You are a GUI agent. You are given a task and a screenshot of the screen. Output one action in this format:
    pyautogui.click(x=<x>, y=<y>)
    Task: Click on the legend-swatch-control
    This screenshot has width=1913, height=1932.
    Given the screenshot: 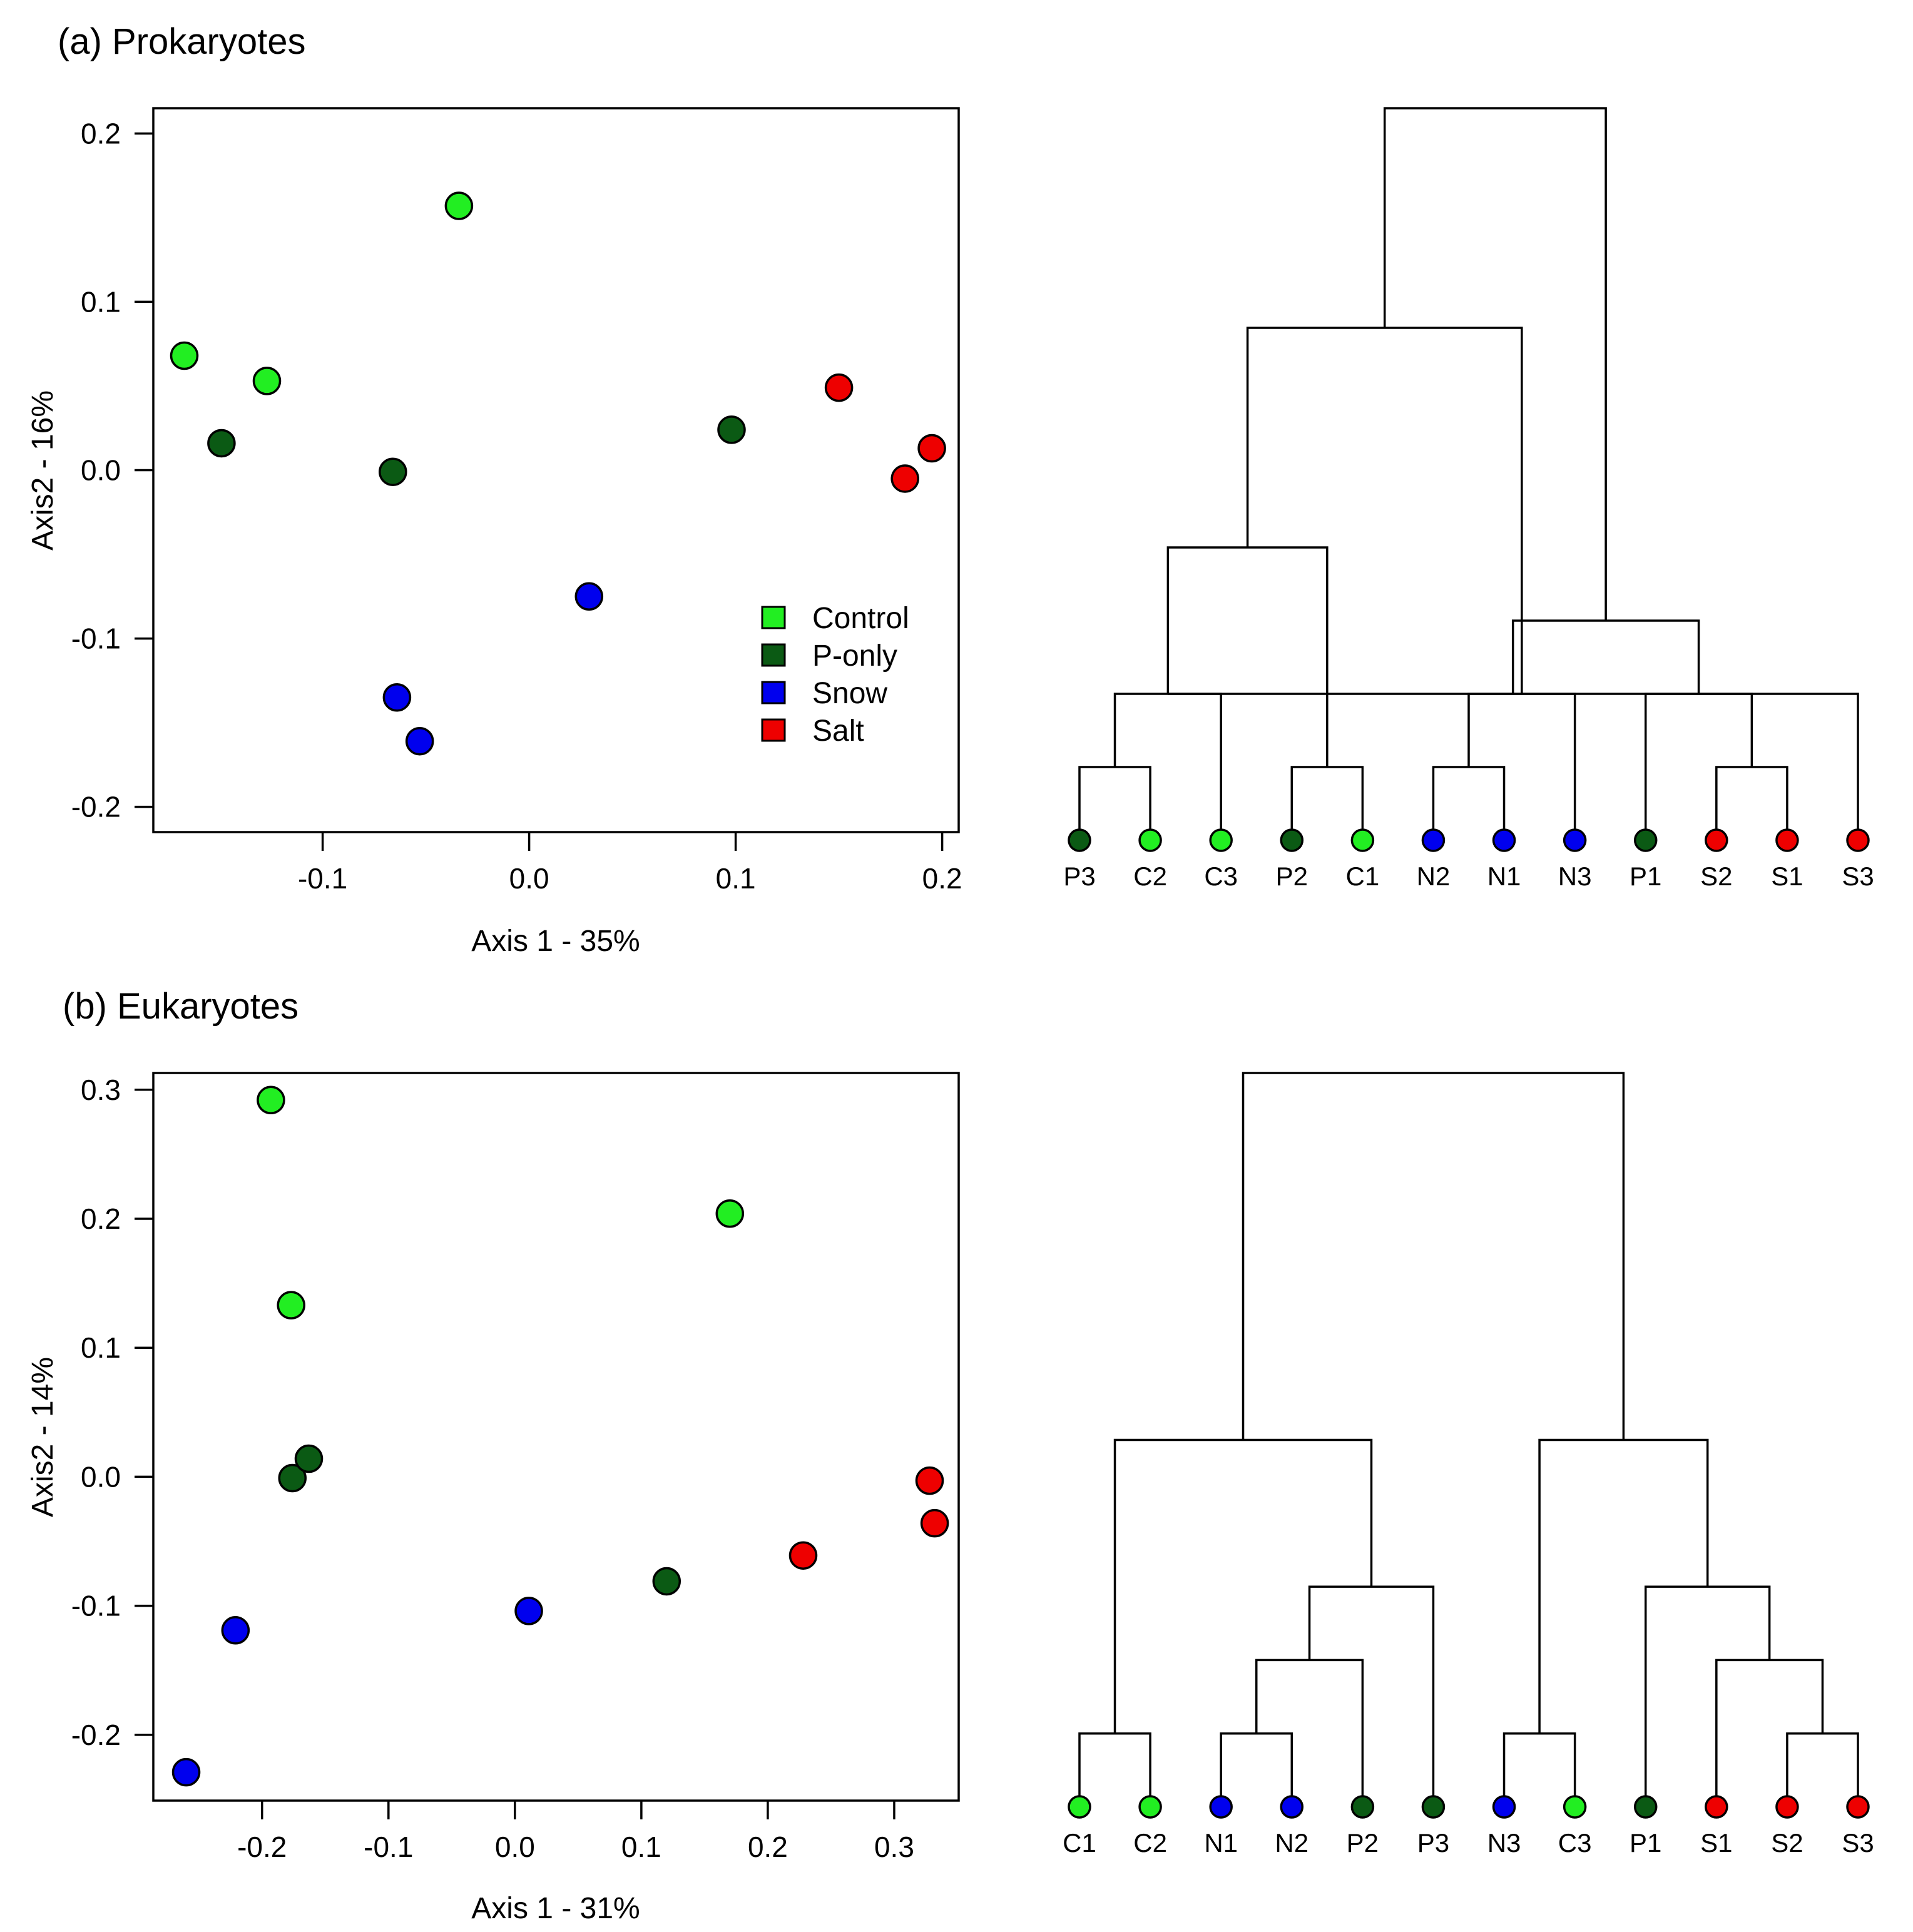 What is the action you would take?
    pyautogui.click(x=773, y=617)
    